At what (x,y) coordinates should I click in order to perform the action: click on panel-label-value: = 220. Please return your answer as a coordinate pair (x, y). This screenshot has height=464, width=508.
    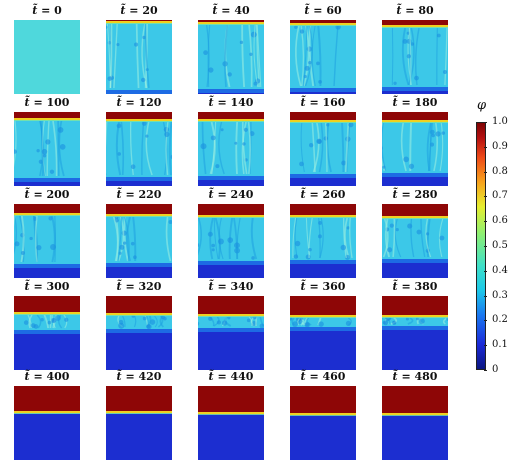
    Looking at the image, I should click on (141, 194).